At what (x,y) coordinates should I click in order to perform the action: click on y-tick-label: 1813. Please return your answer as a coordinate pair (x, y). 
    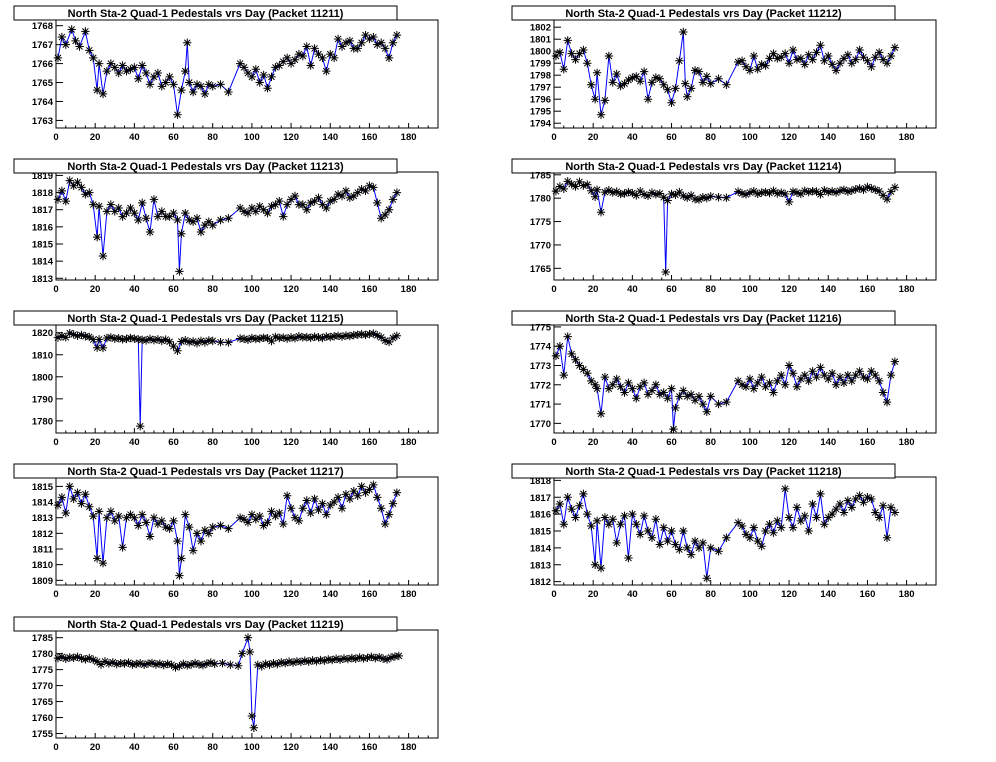
    Looking at the image, I should click on (42, 518).